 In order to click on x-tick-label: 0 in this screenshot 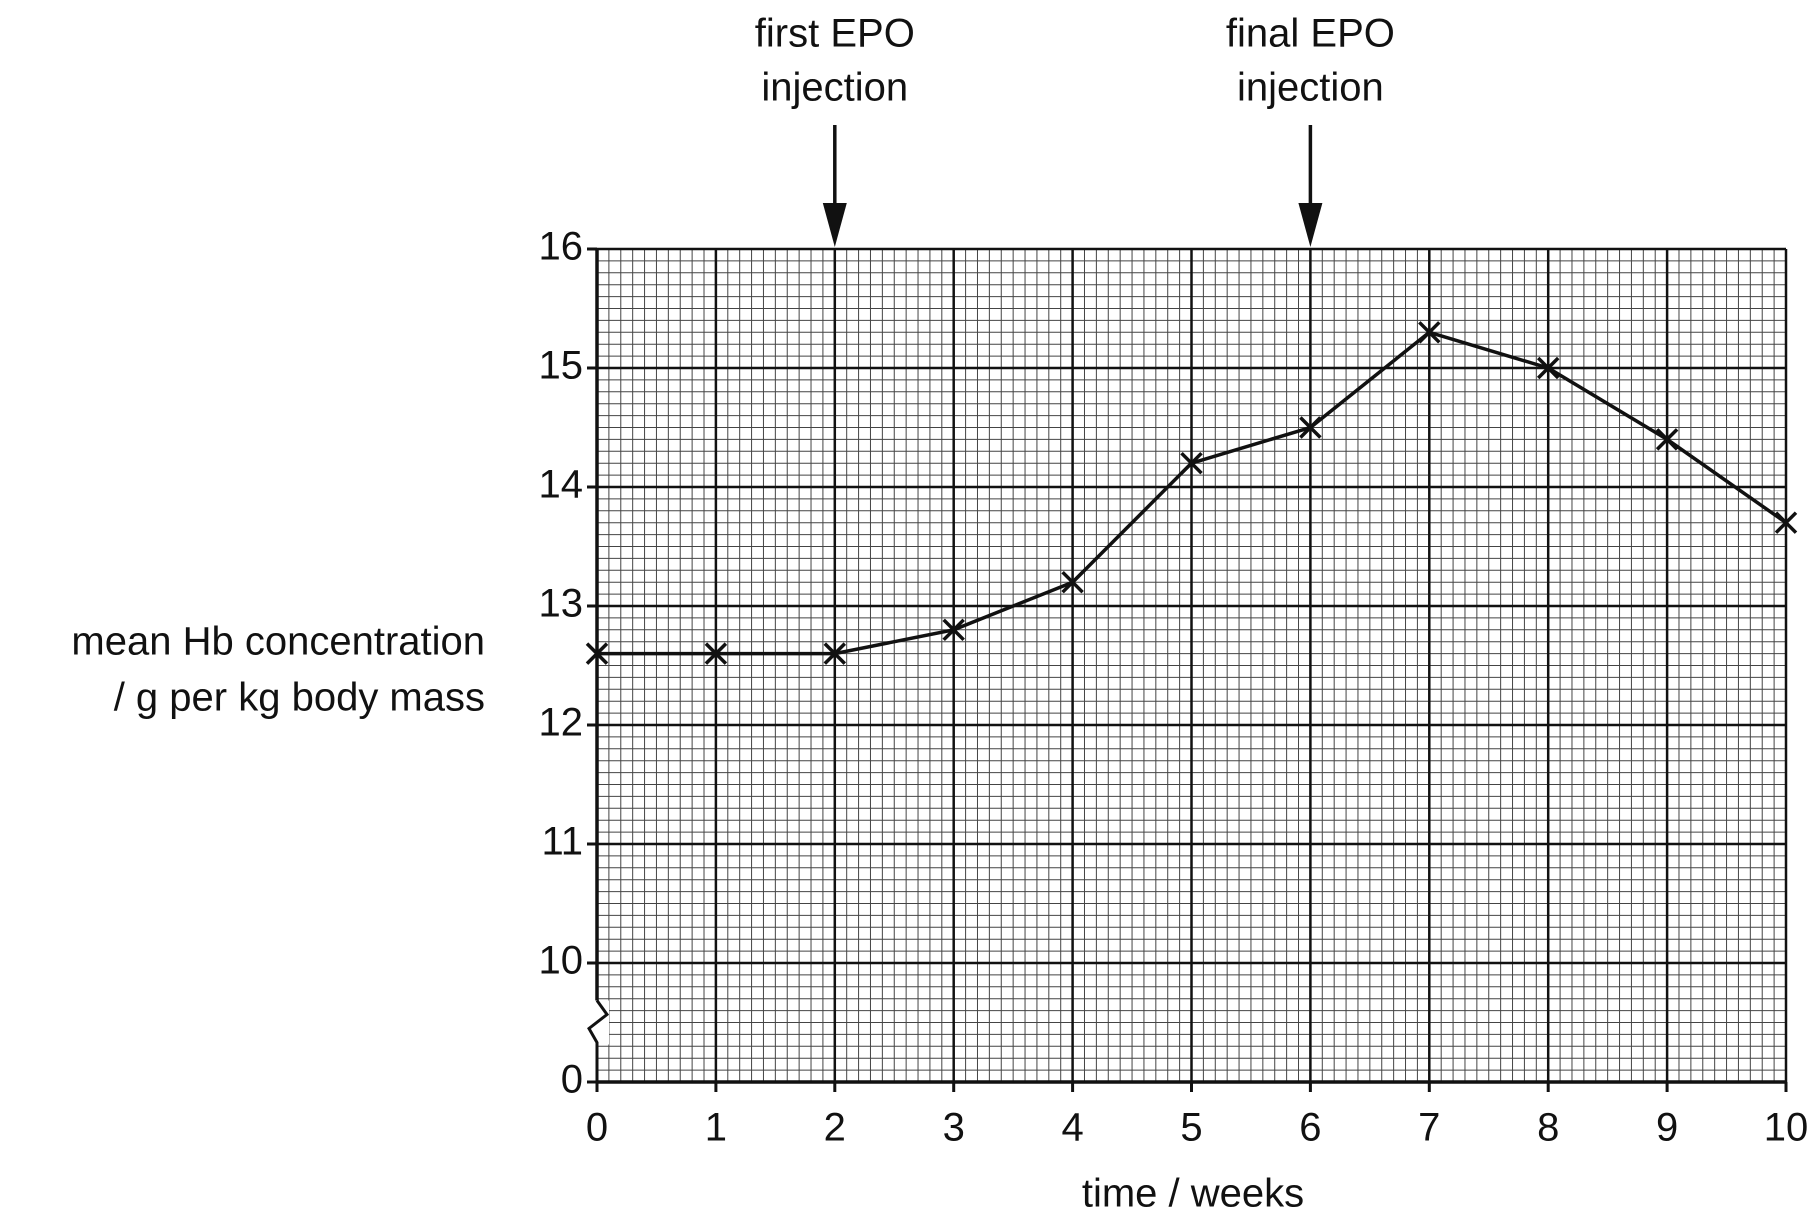, I will do `click(597, 1128)`.